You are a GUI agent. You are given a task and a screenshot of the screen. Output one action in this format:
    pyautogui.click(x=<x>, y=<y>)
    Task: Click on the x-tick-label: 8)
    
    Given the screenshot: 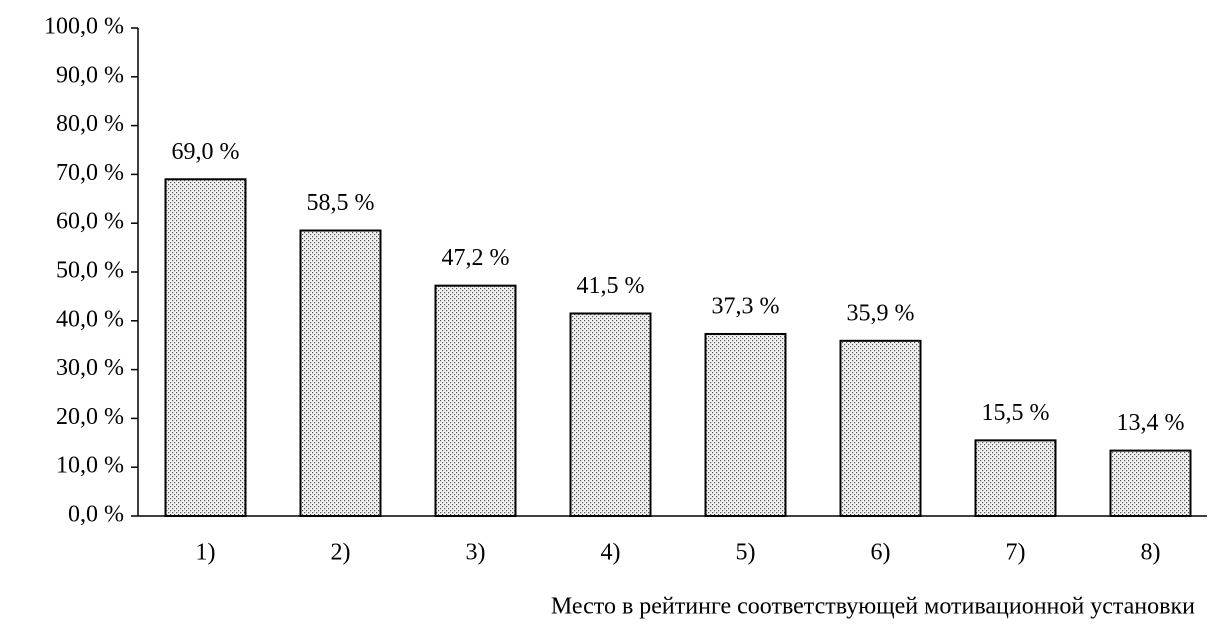 What is the action you would take?
    pyautogui.click(x=1151, y=553)
    